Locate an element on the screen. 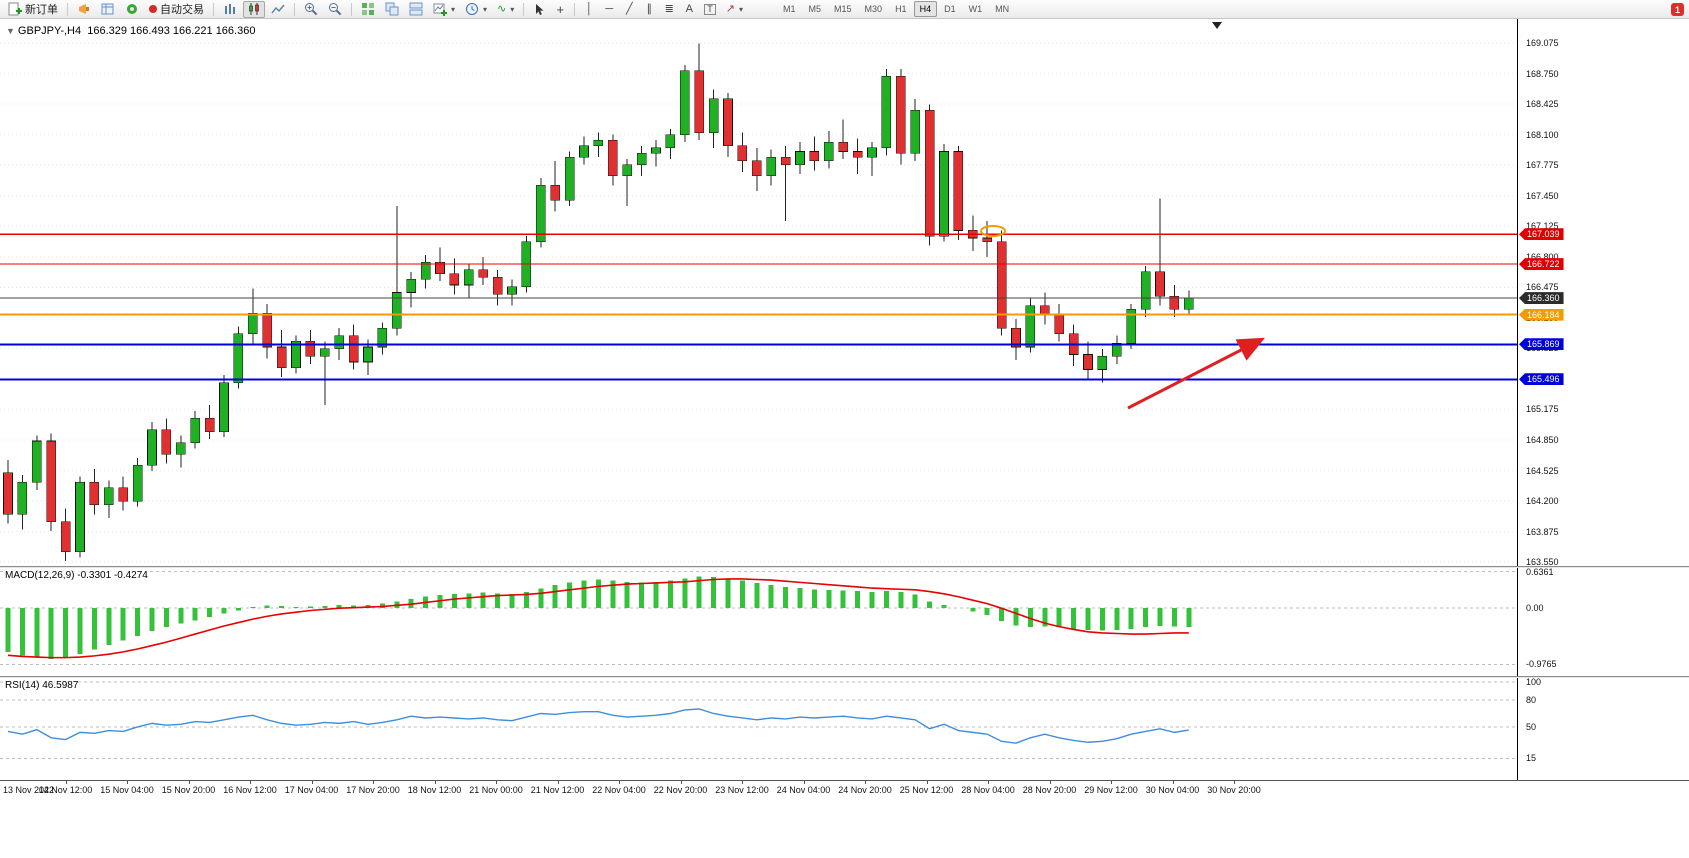  time-label: 17 Nov 20:00 is located at coordinates (373, 790).